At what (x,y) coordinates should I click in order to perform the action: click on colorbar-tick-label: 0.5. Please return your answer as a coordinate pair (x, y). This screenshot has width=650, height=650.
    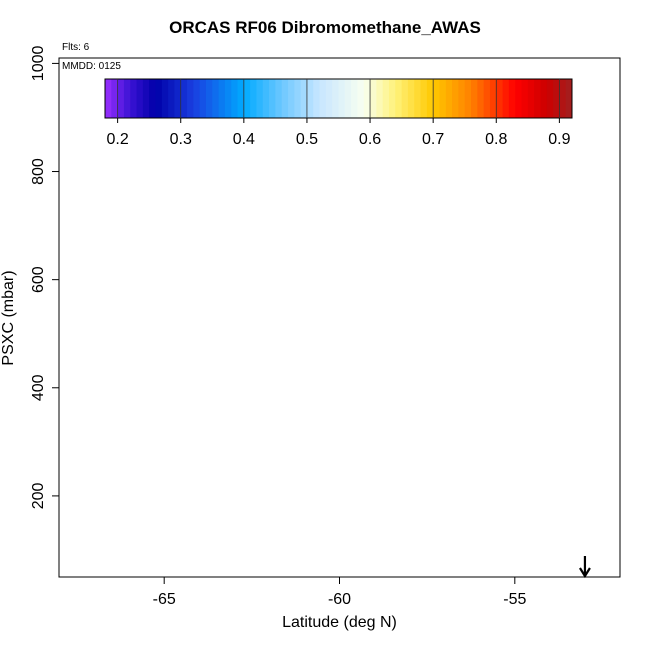
    Looking at the image, I should click on (307, 139).